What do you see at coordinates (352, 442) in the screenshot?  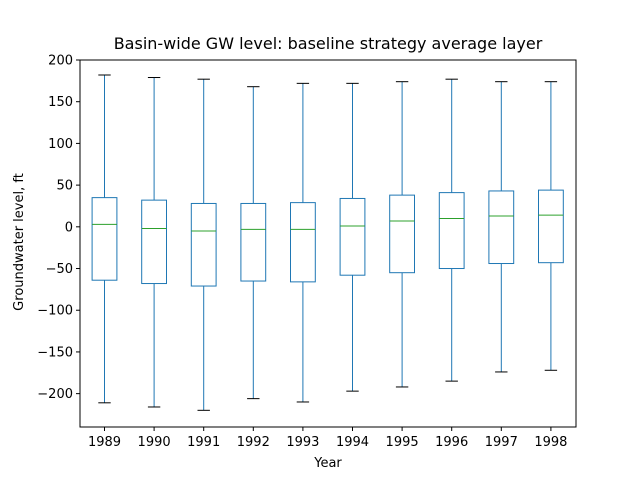 I see `x-tick-label: 1994` at bounding box center [352, 442].